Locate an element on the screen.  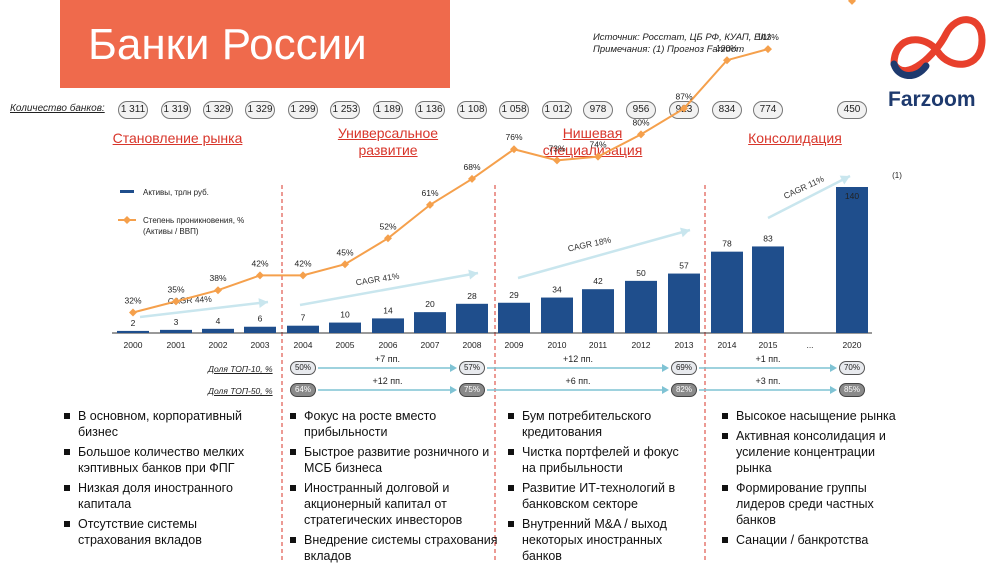
bank-count-pill: 1 299 is located at coordinates (303, 110).